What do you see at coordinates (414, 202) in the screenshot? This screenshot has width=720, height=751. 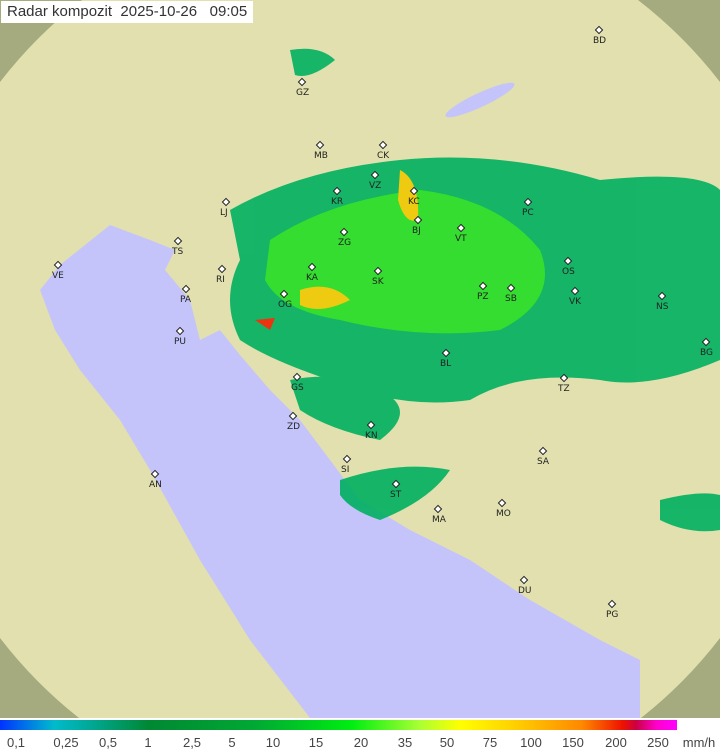 I see `city-label: KC` at bounding box center [414, 202].